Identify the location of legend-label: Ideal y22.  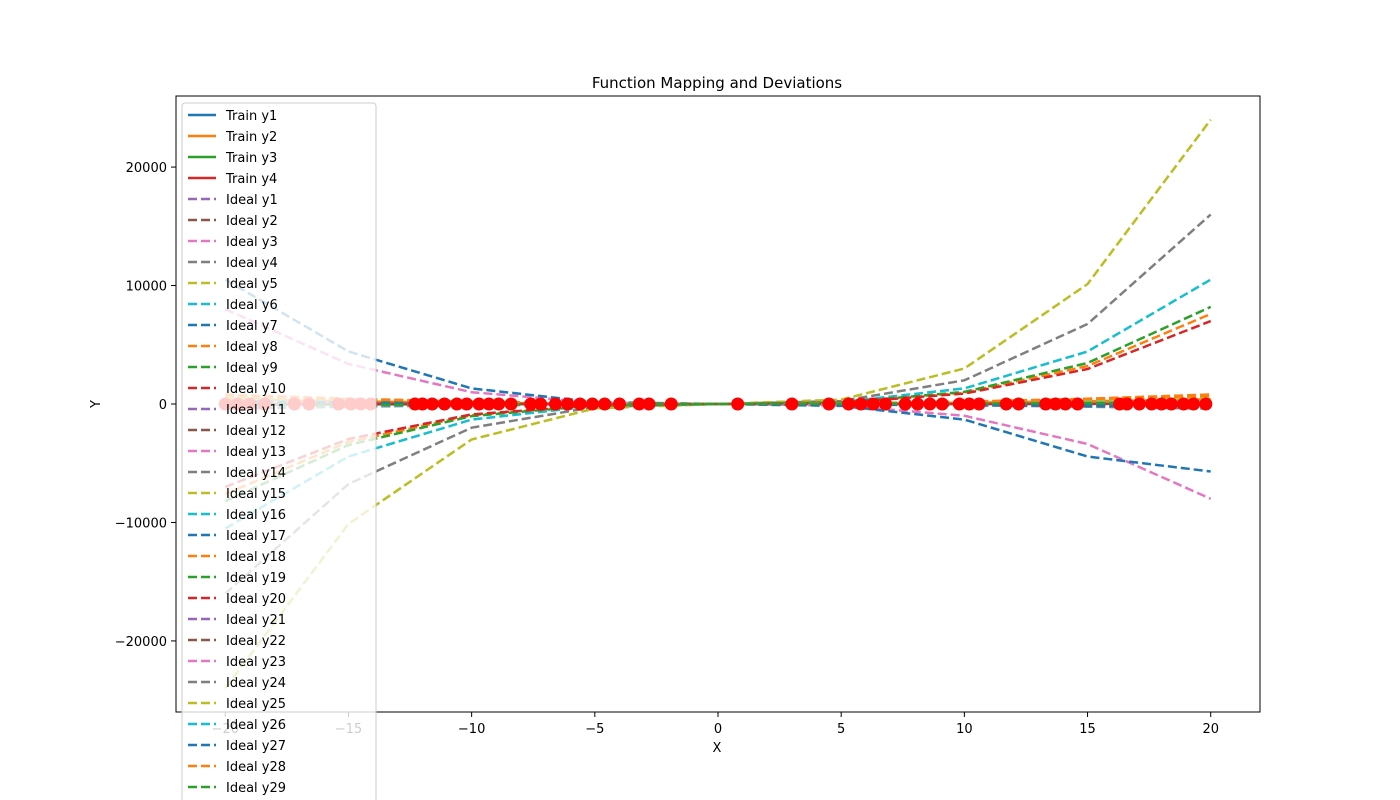
(256, 641).